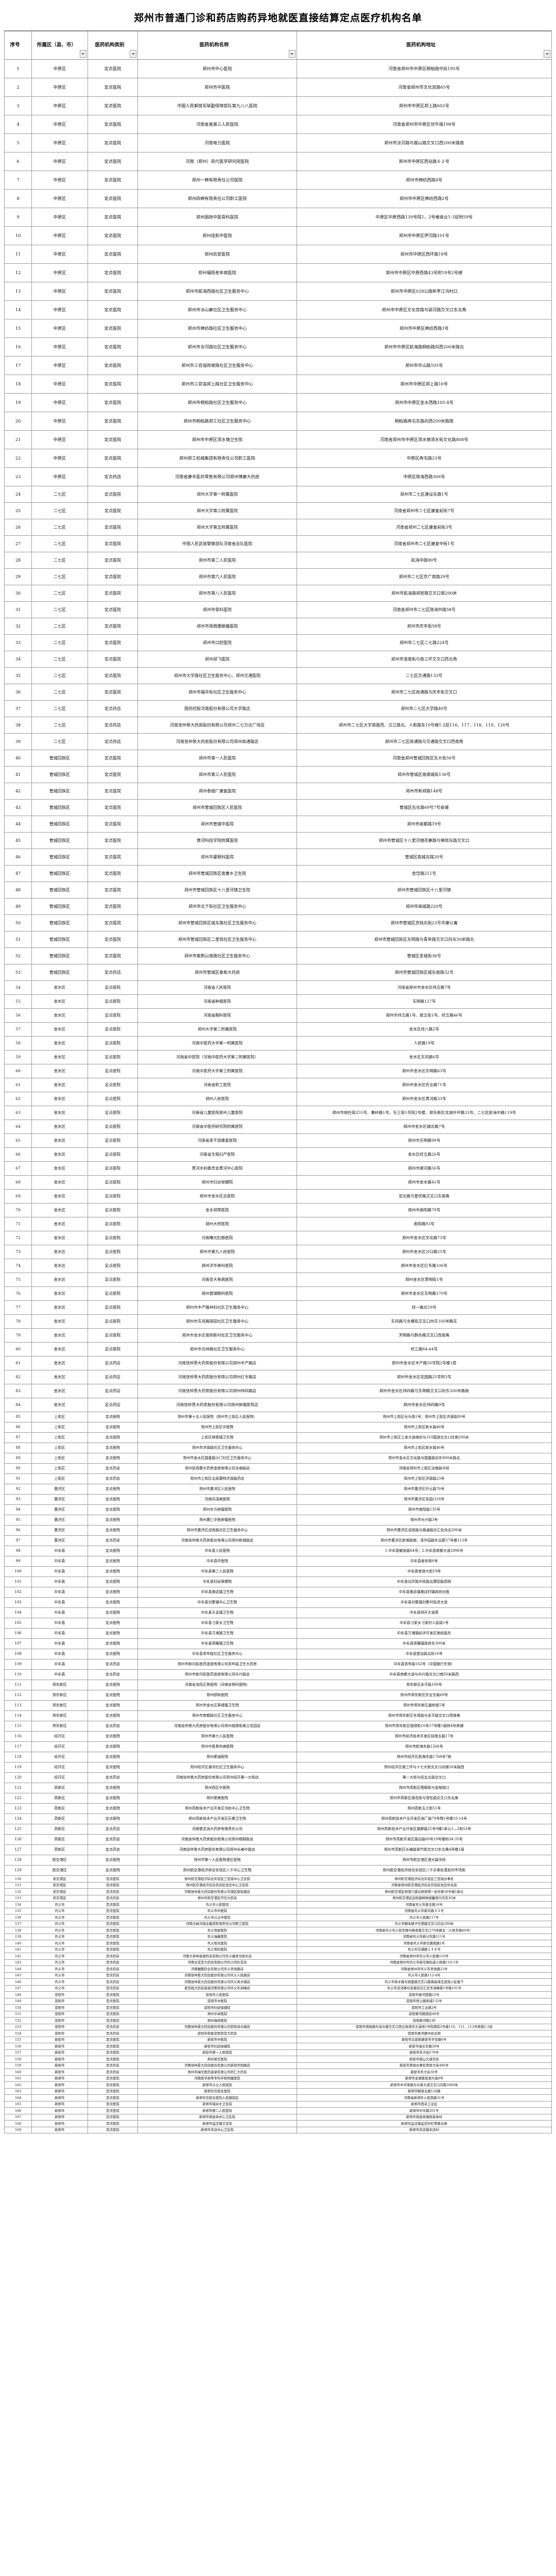  Describe the element at coordinates (424, 1071) in the screenshot. I see `row-address: 郑州市金水区东明路63号` at that location.